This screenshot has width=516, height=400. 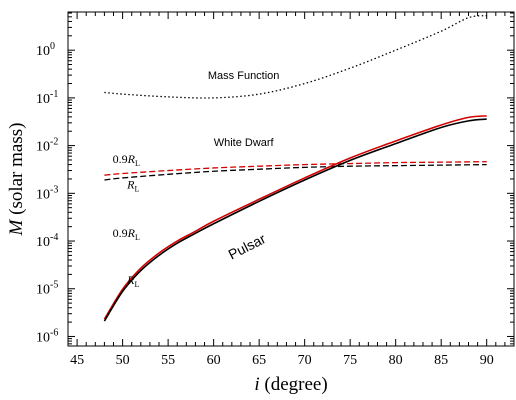 What do you see at coordinates (45, 50) in the screenshot?
I see `y-tick-label: 10⁰` at bounding box center [45, 50].